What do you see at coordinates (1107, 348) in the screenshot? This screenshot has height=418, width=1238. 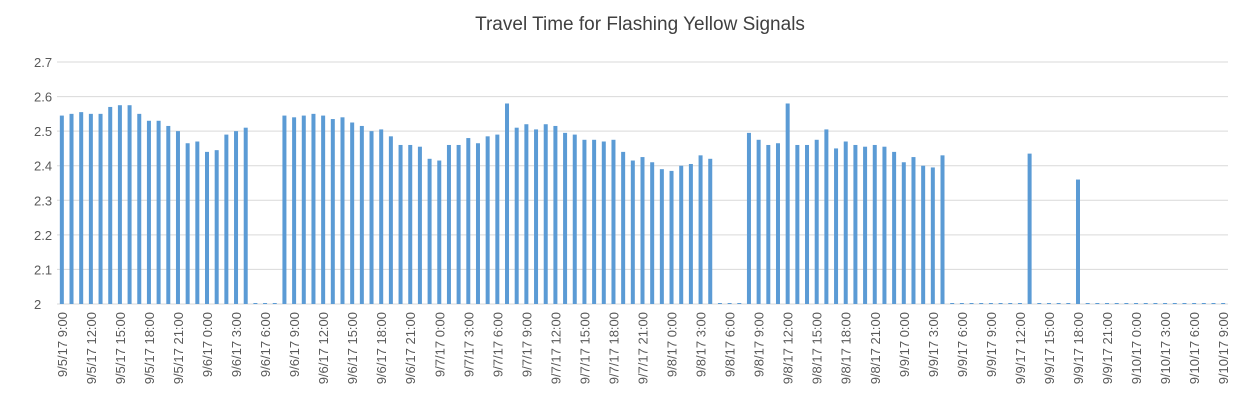 I see `x-tick-label: 9/9/17 21:00` at bounding box center [1107, 348].